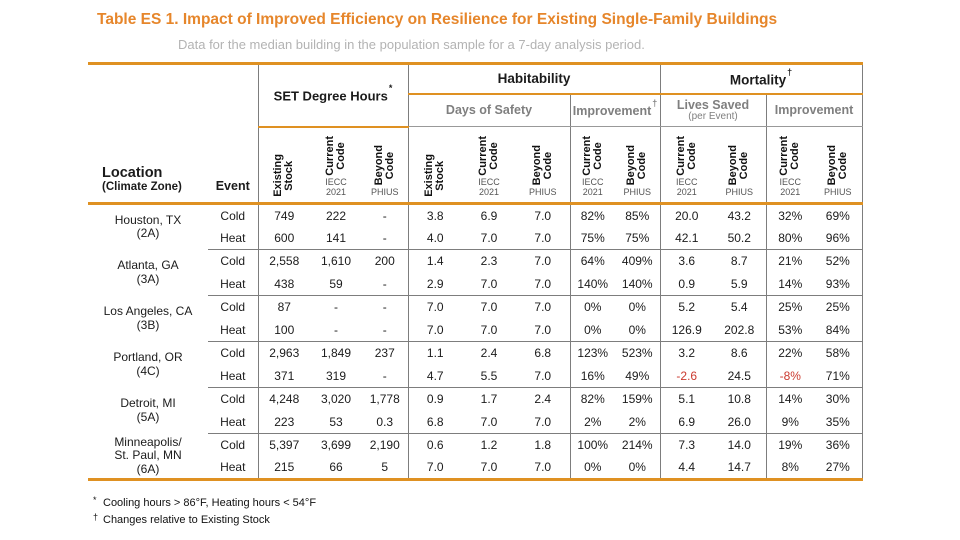  Describe the element at coordinates (638, 284) in the screenshot. I see `impr-hab-value: 140%` at that location.